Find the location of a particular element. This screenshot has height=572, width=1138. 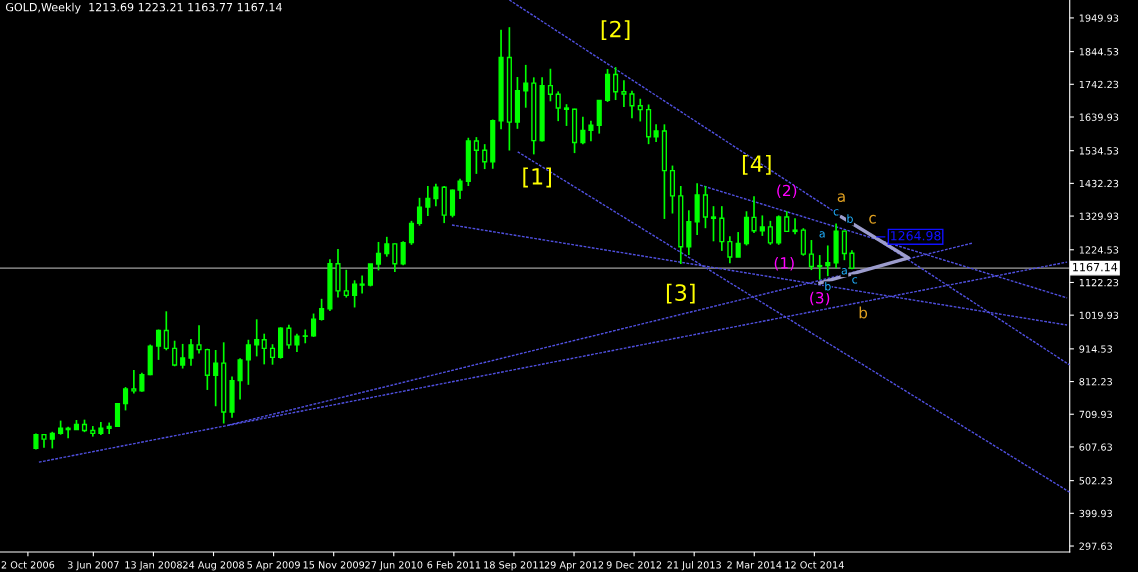

y-tick-label: 1122.23 is located at coordinates (1099, 282).